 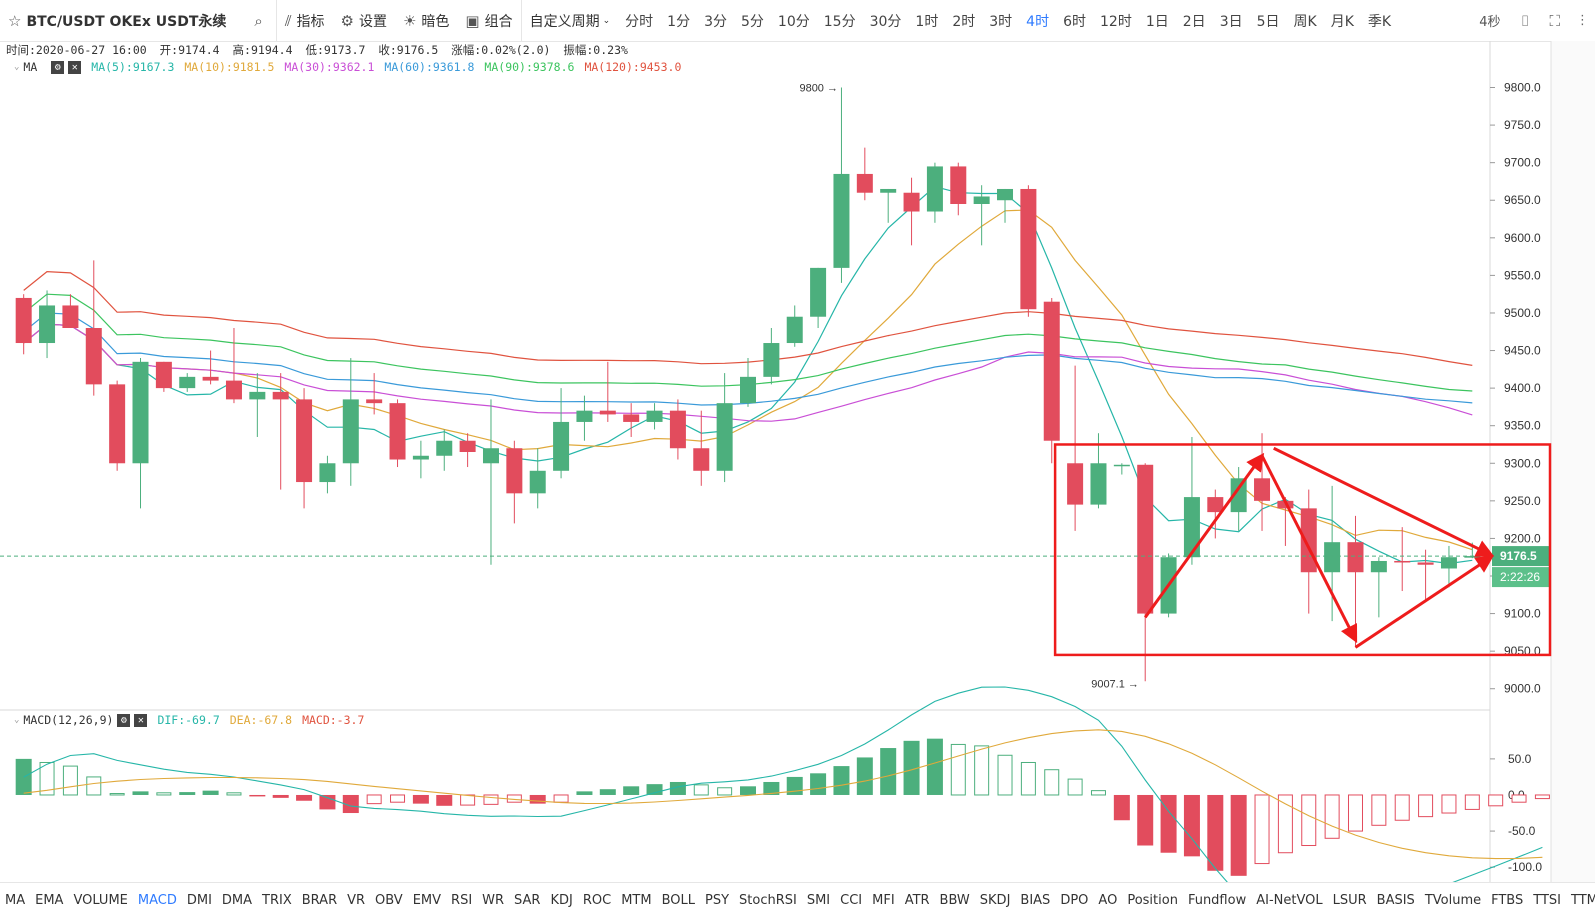 What do you see at coordinates (818, 900) in the screenshot?
I see `indicator-tab: SMI` at bounding box center [818, 900].